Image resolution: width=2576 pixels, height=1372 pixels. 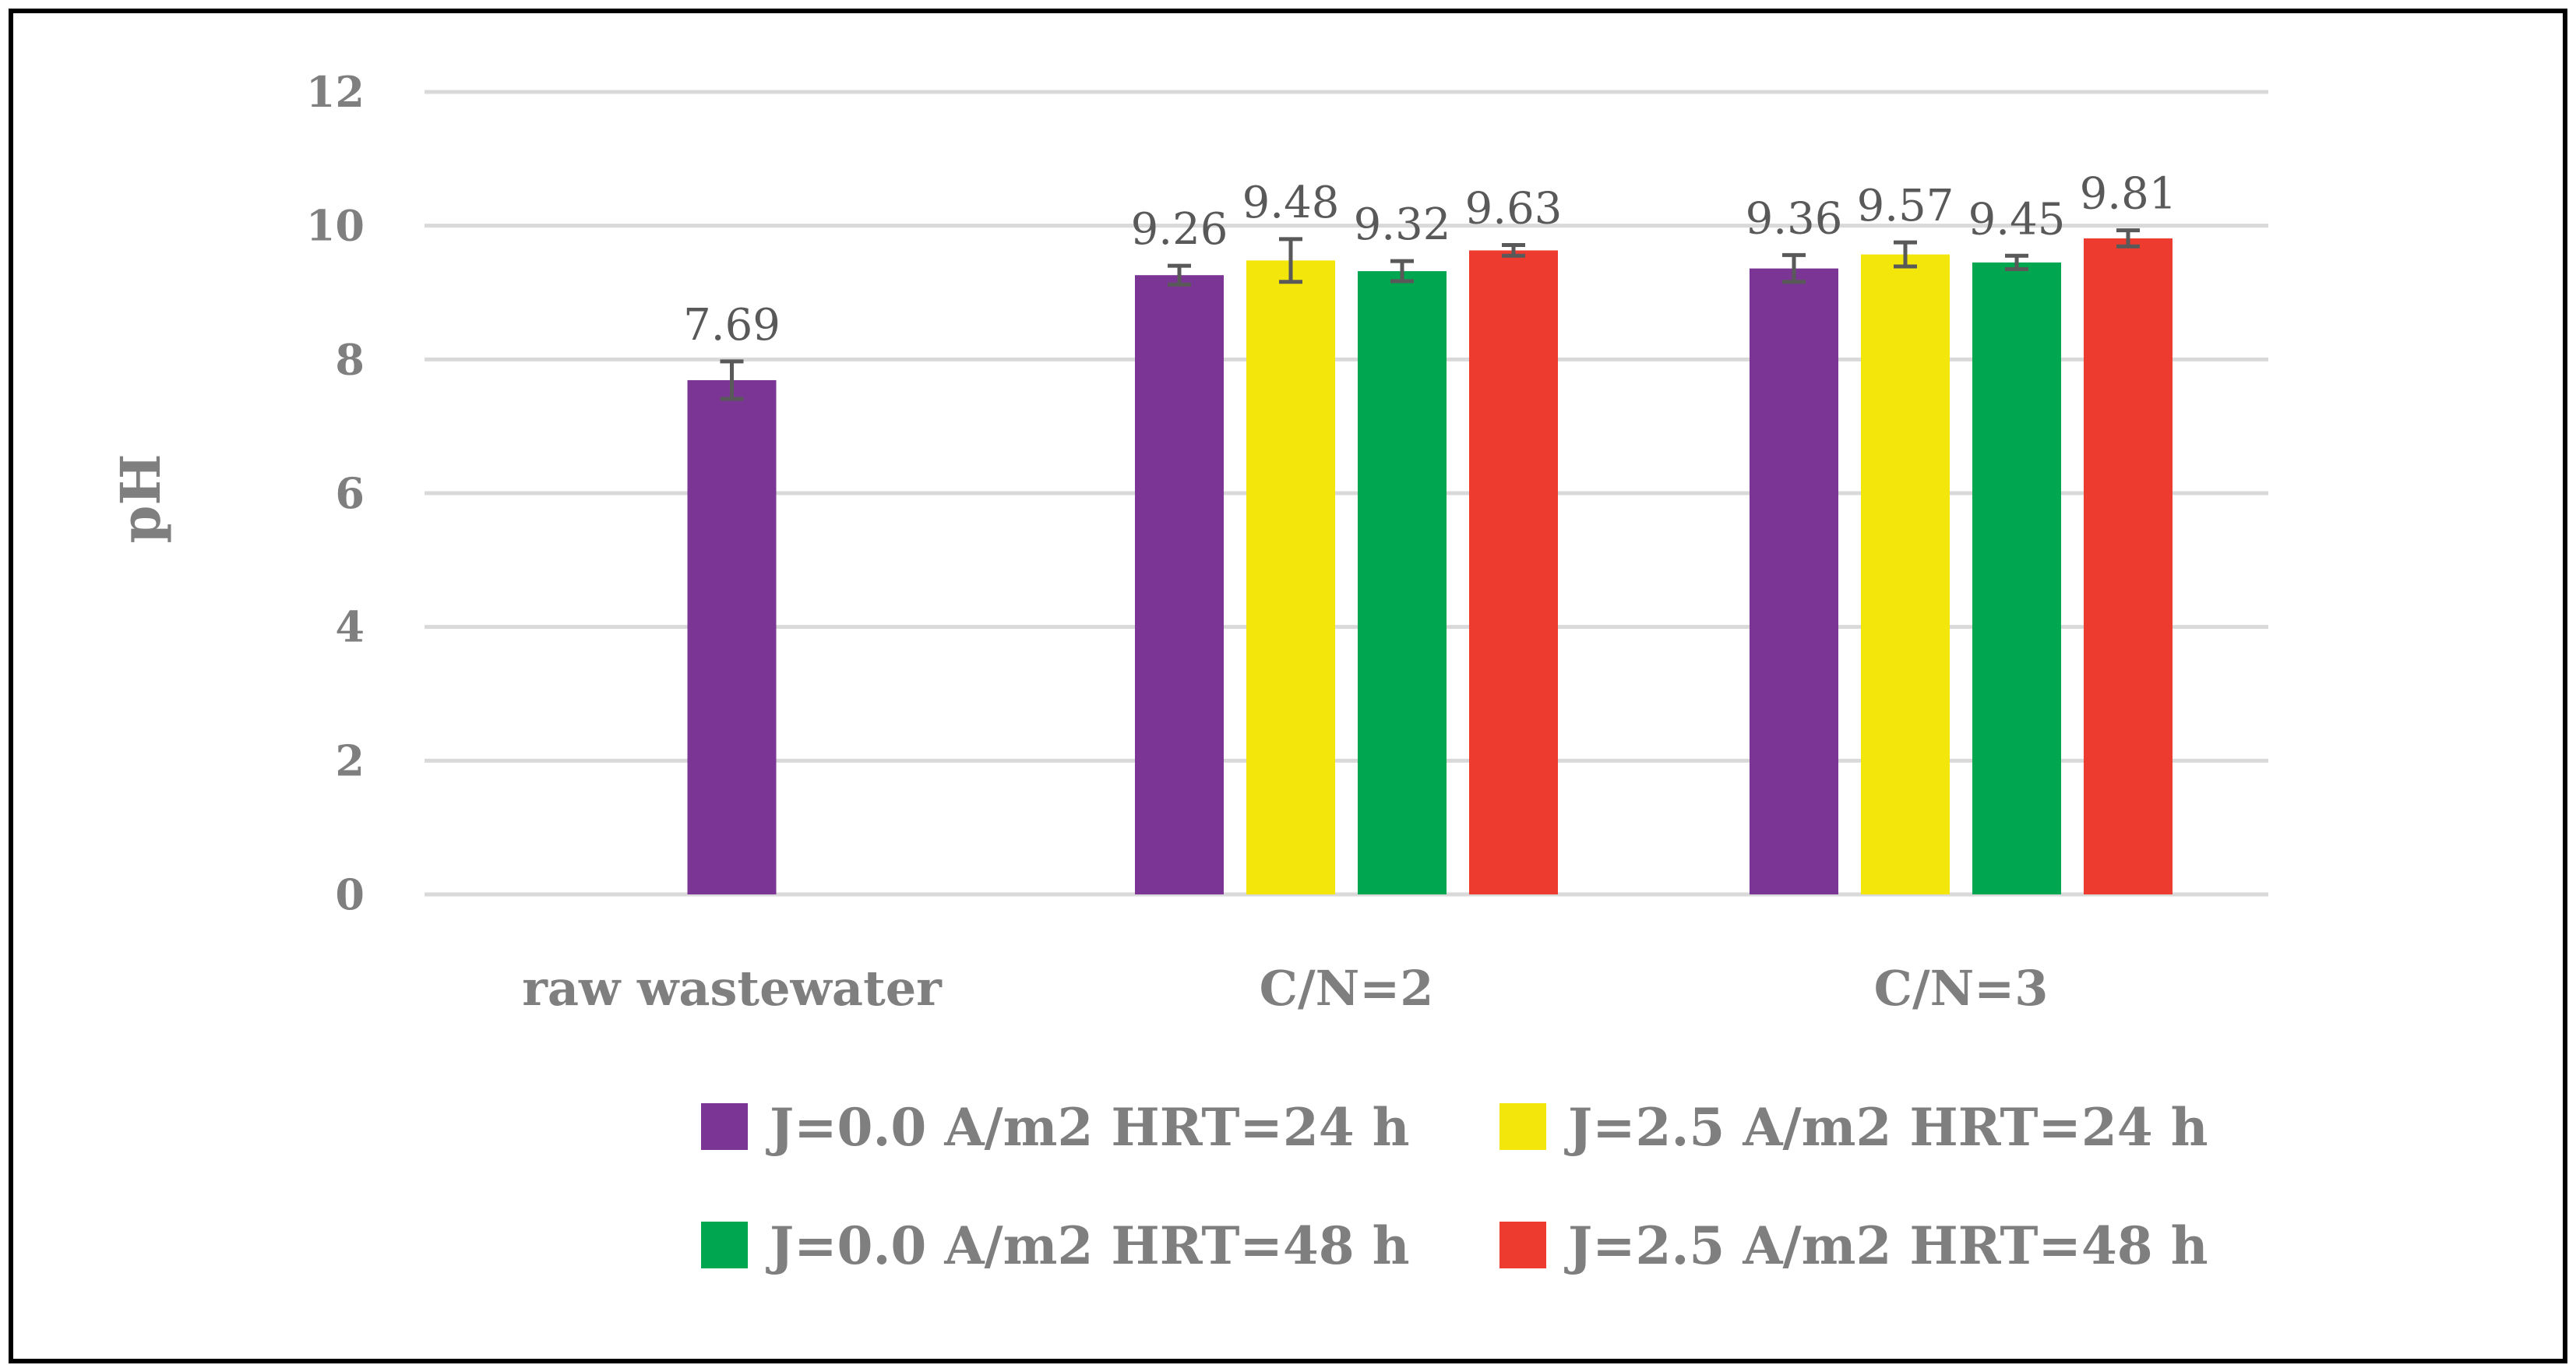 I want to click on data-label: 9.32, so click(x=1402, y=225).